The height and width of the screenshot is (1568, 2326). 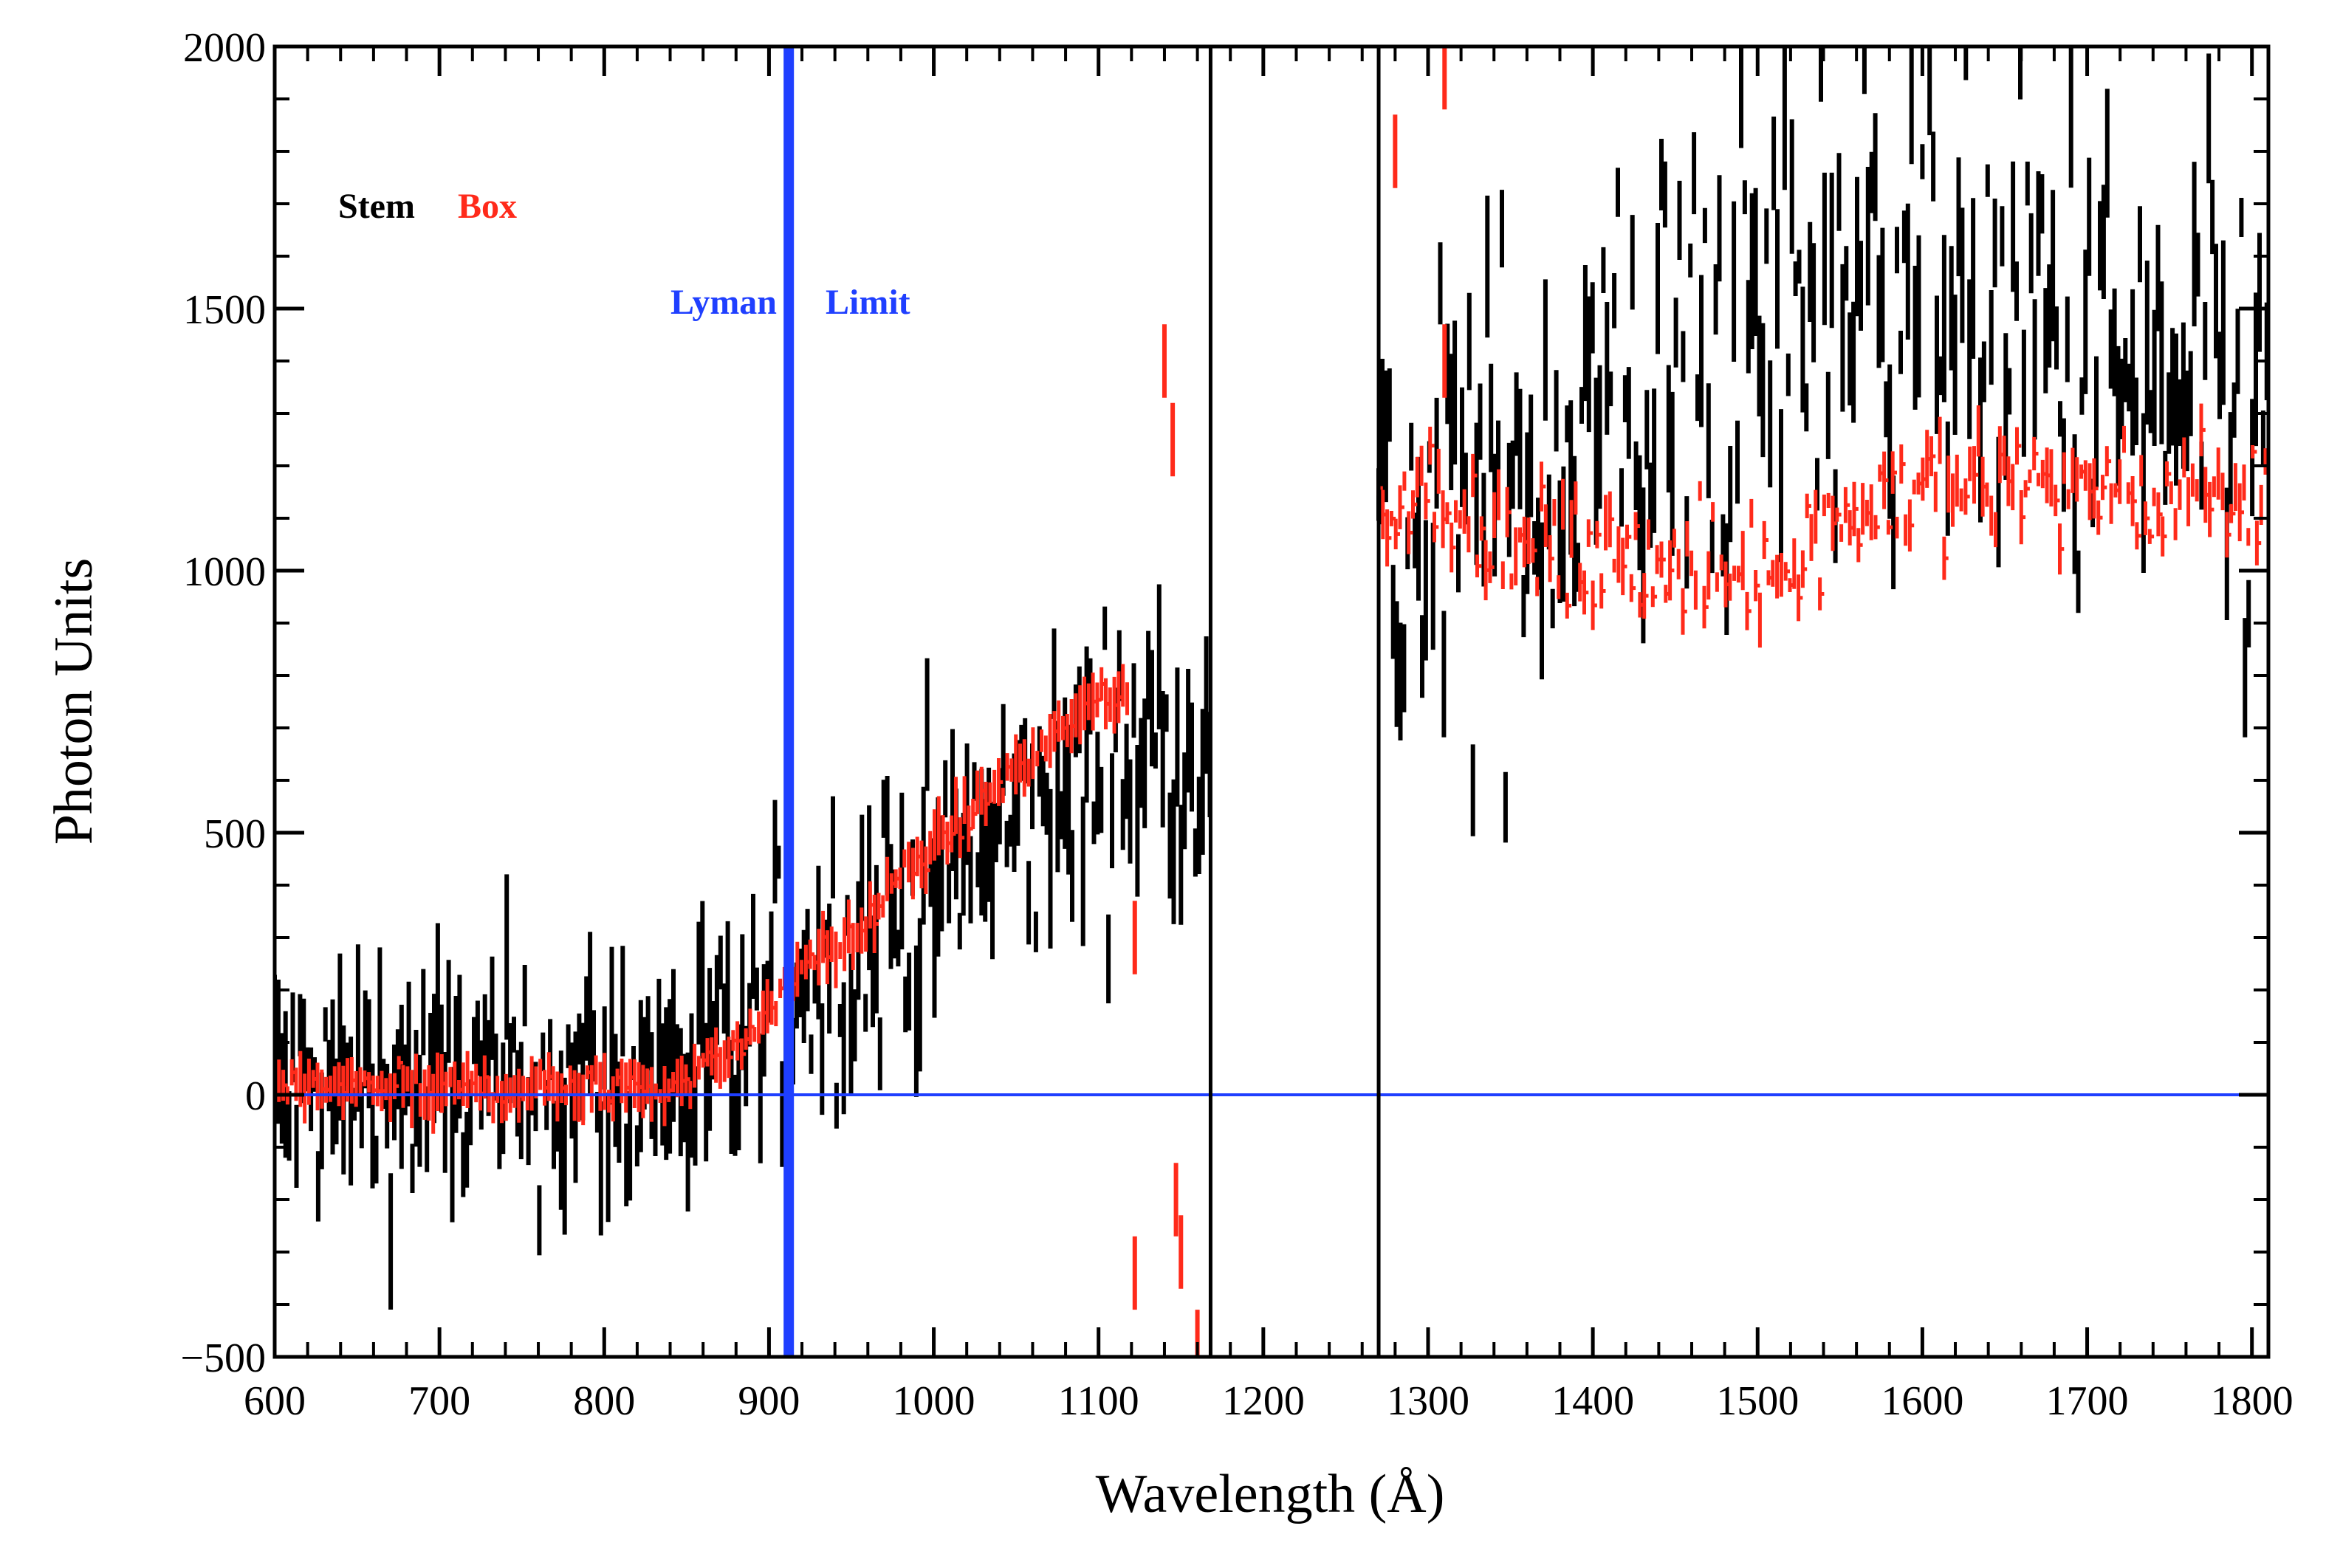 I want to click on x-tick-label: 800, so click(x=604, y=1401).